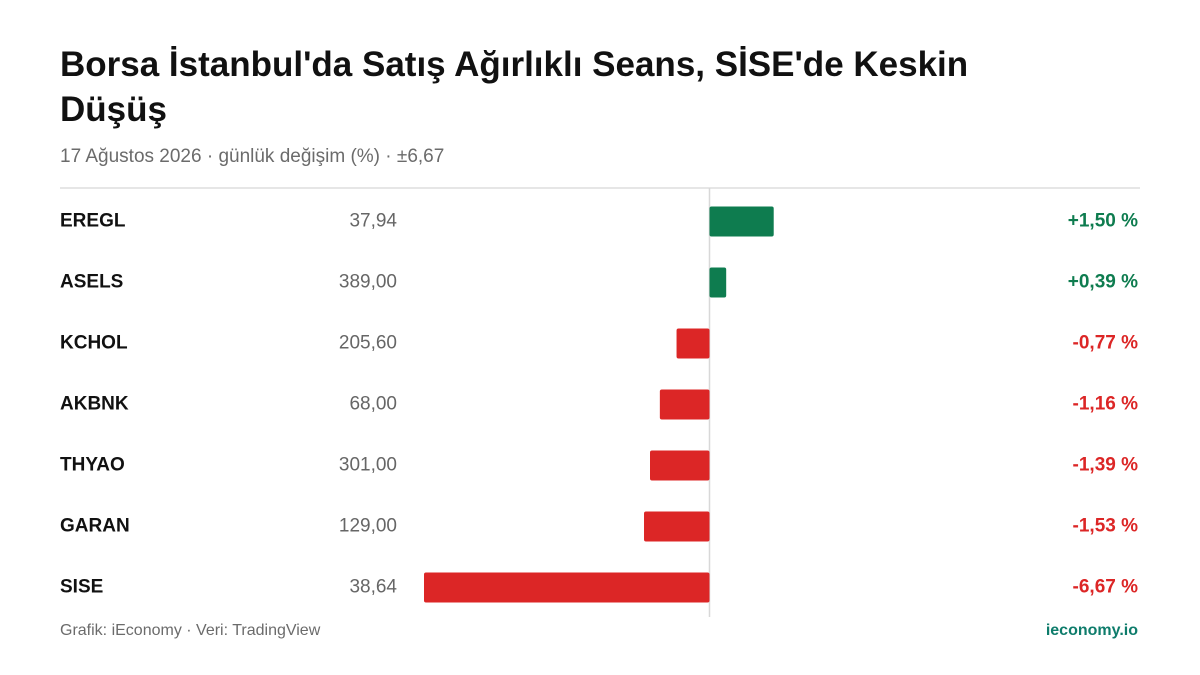  I want to click on price: 129,00, so click(368, 526).